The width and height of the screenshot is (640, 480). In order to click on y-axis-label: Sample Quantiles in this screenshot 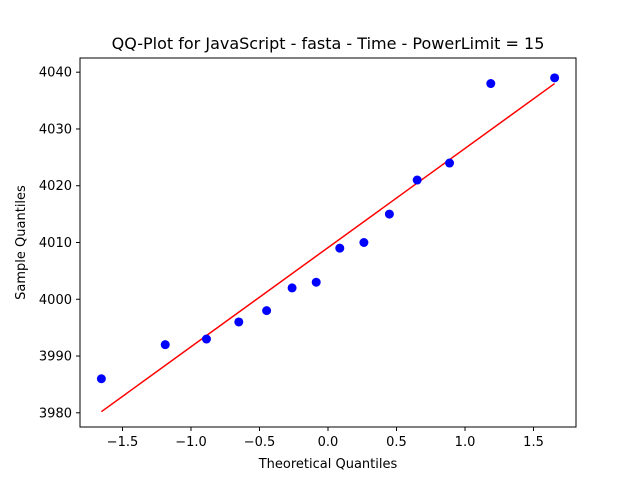, I will do `click(21, 242)`.